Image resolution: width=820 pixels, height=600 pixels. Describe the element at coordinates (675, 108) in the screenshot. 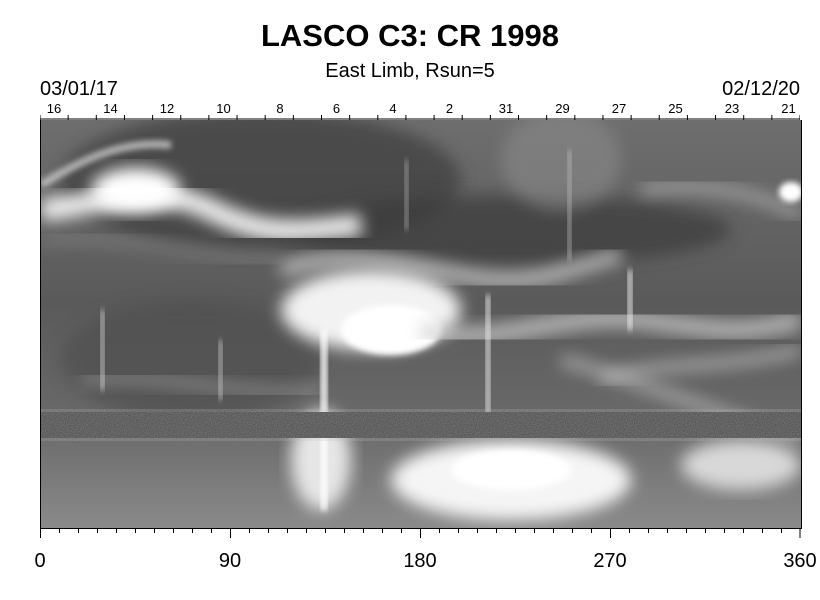

I see `top-date-label: 25` at that location.